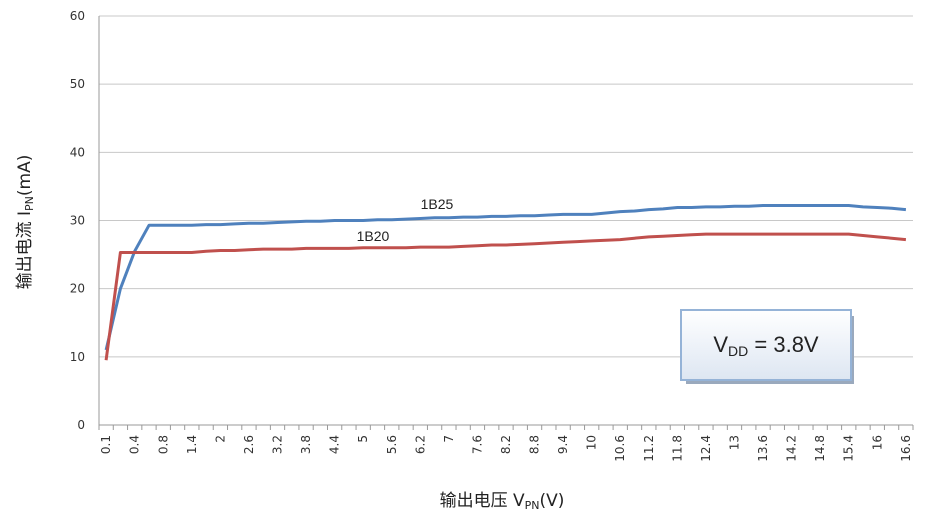 This screenshot has width=928, height=519. I want to click on x-tick-label: 14.2, so click(792, 448).